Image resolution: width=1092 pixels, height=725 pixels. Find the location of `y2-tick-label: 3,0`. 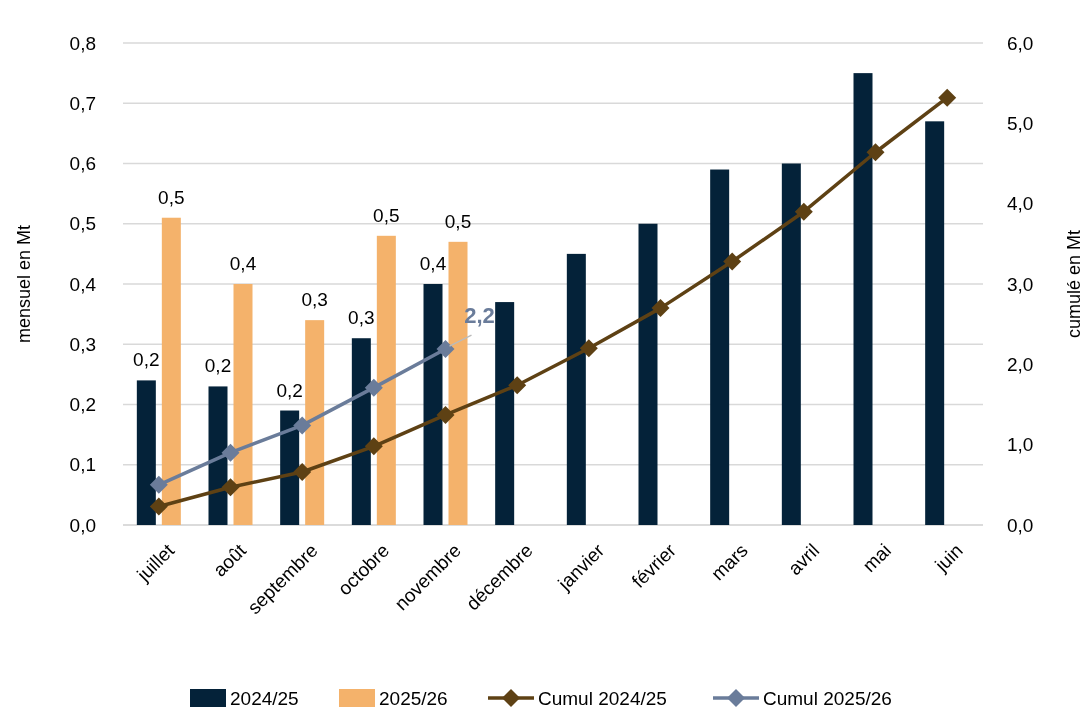

y2-tick-label: 3,0 is located at coordinates (1020, 284).